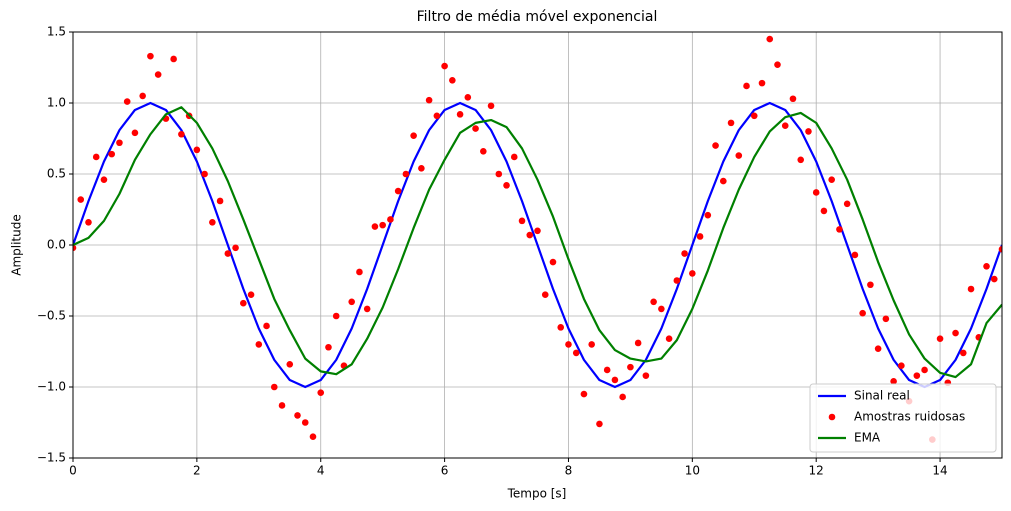  What do you see at coordinates (321, 471) in the screenshot?
I see `x-tick-label: 4` at bounding box center [321, 471].